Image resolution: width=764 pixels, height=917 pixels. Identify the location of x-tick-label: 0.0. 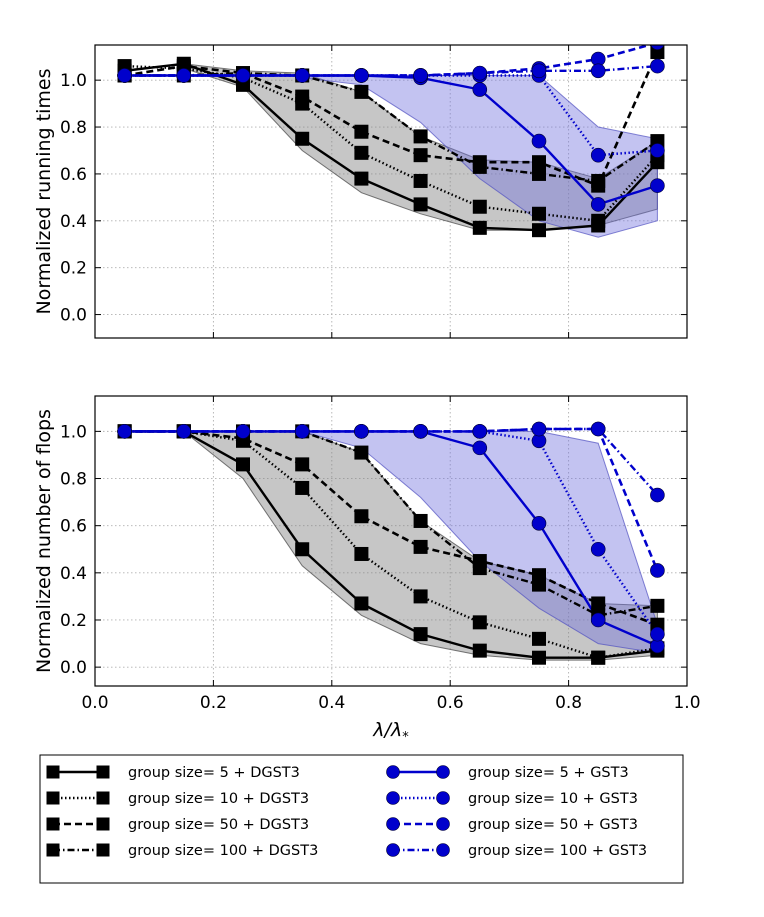
(94, 703).